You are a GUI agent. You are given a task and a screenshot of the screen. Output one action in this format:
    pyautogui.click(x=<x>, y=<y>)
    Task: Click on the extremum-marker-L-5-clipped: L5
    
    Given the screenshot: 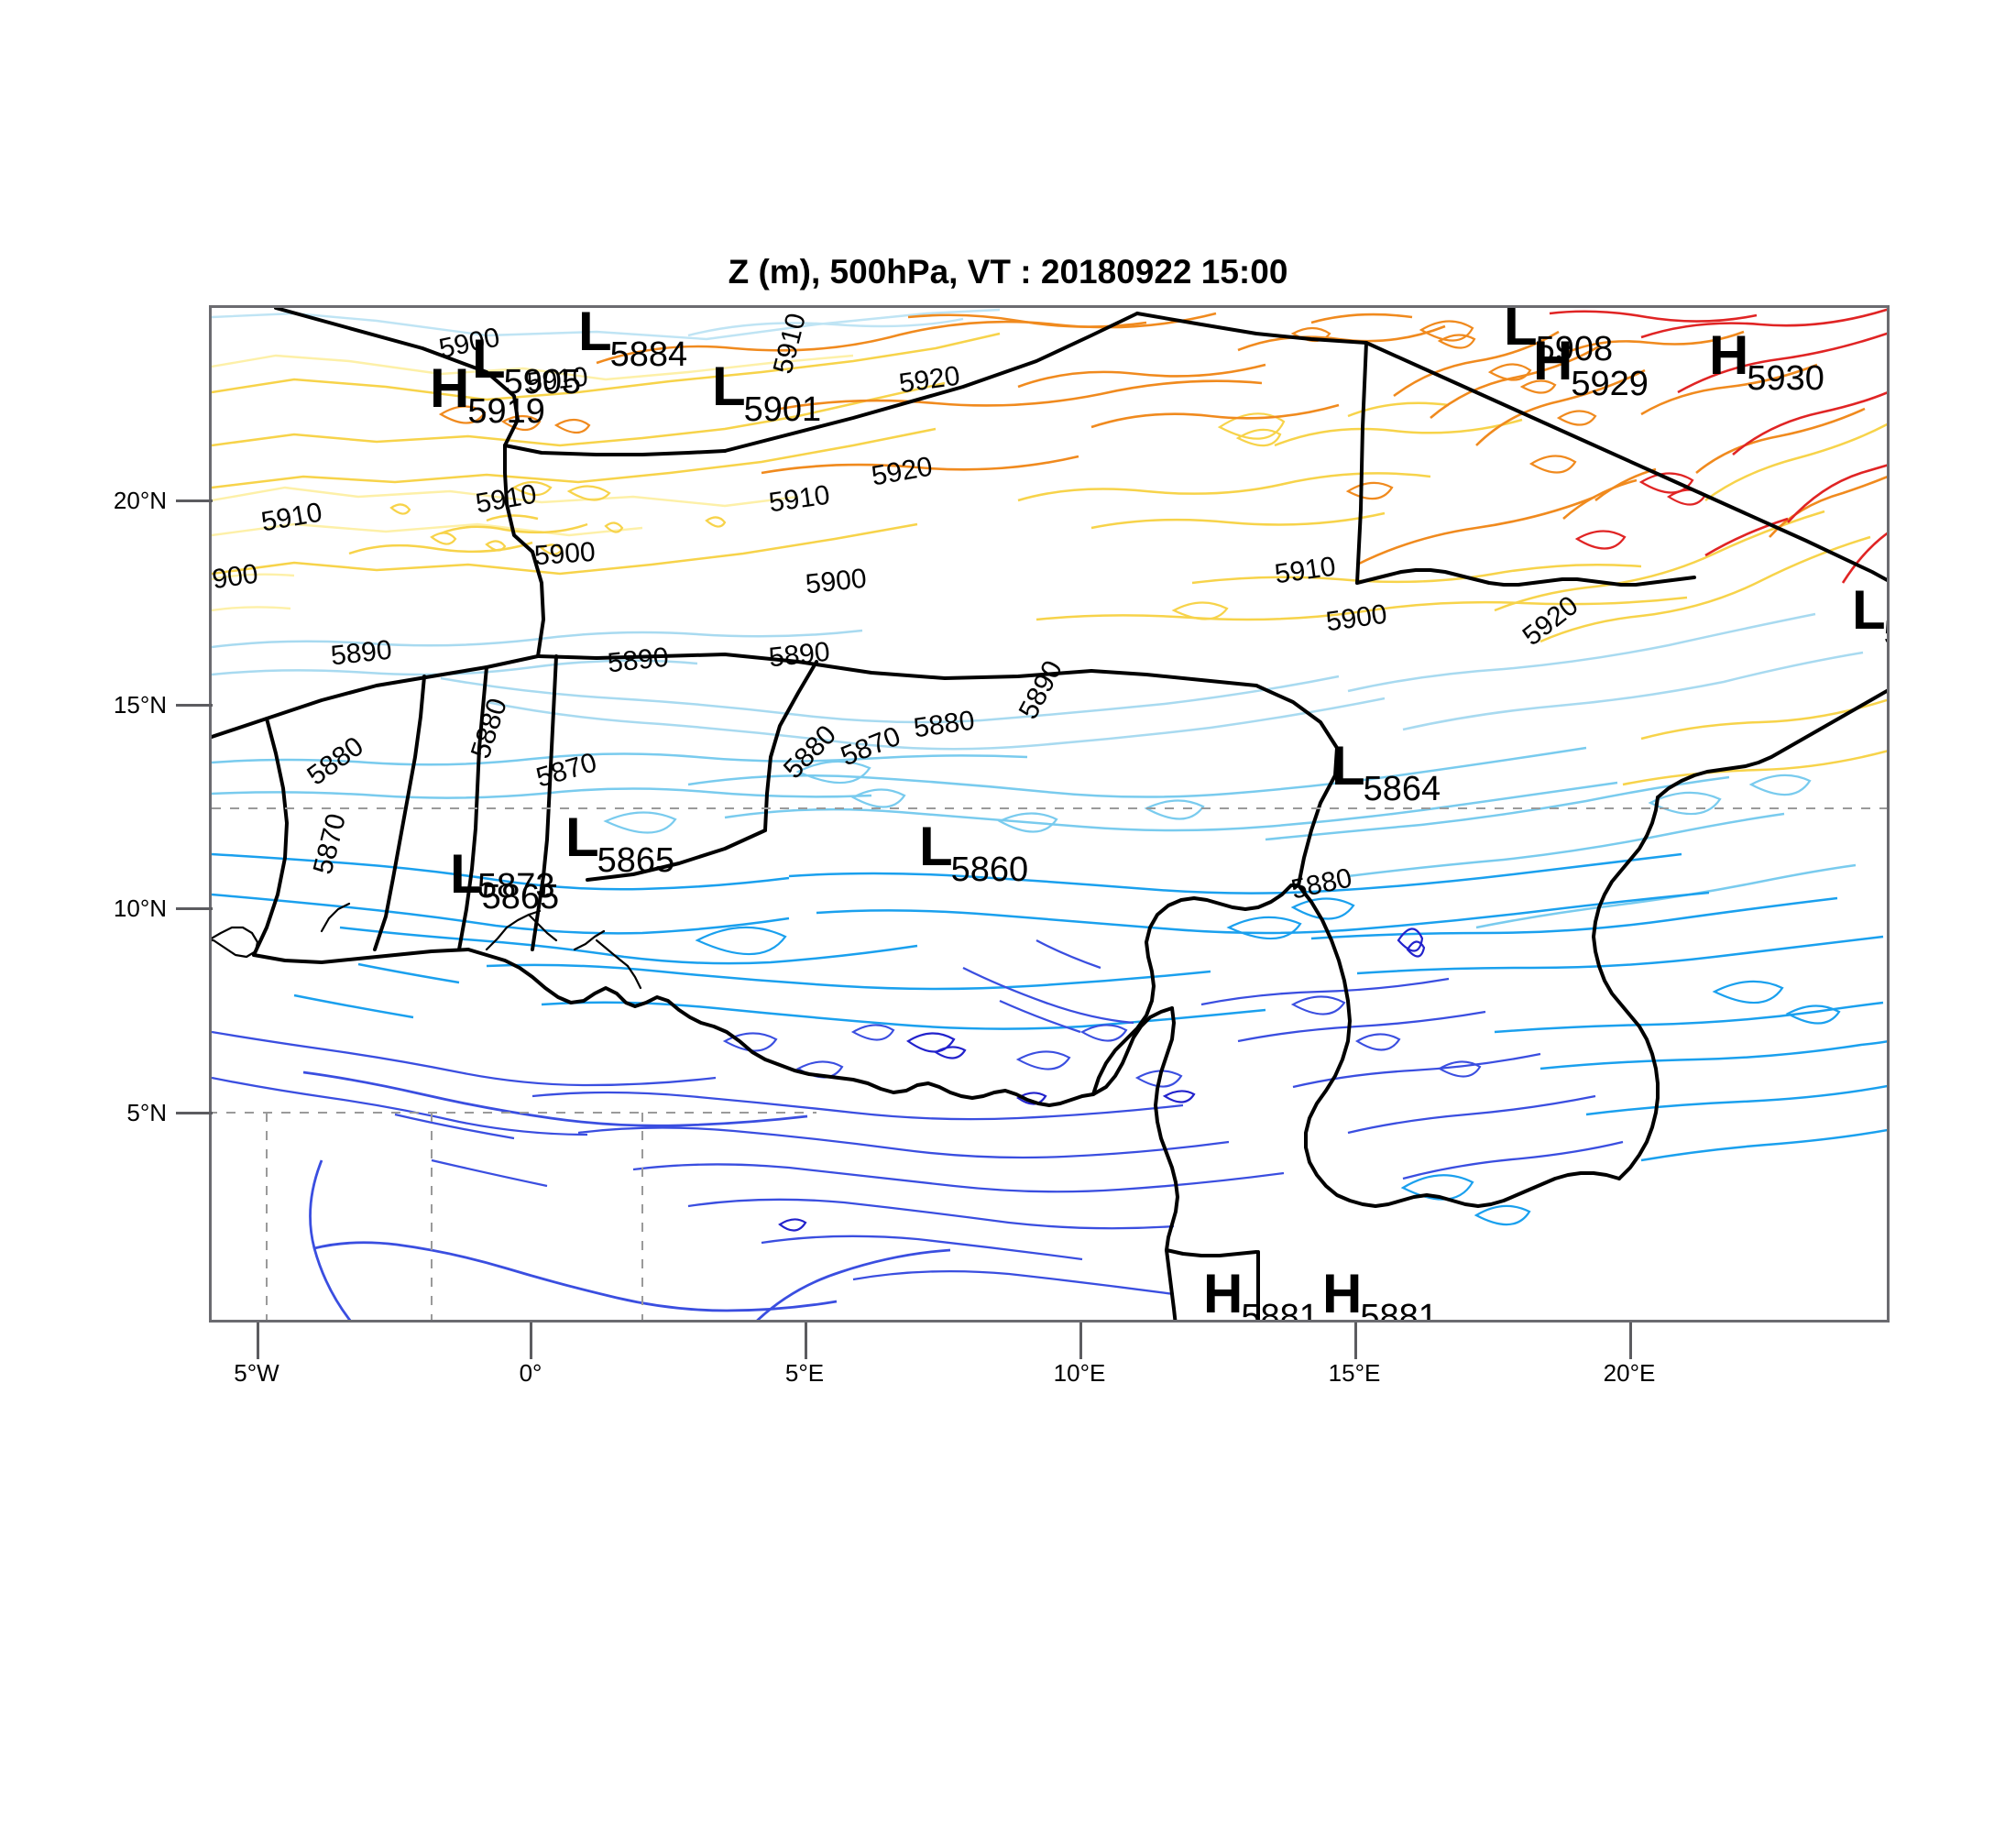 What is the action you would take?
    pyautogui.click(x=1869, y=617)
    